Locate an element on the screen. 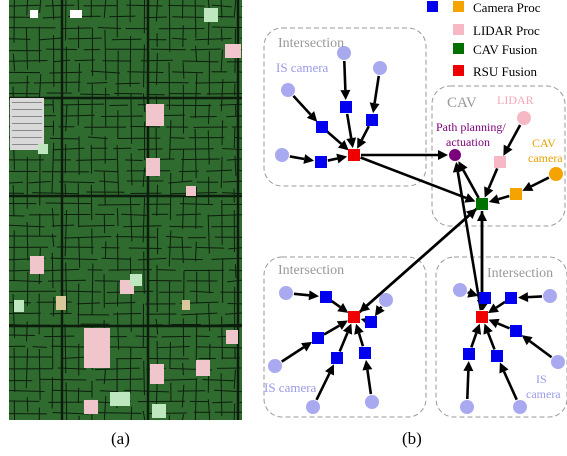  edge-br_s4-to-br_c4-head is located at coordinates (468, 366).